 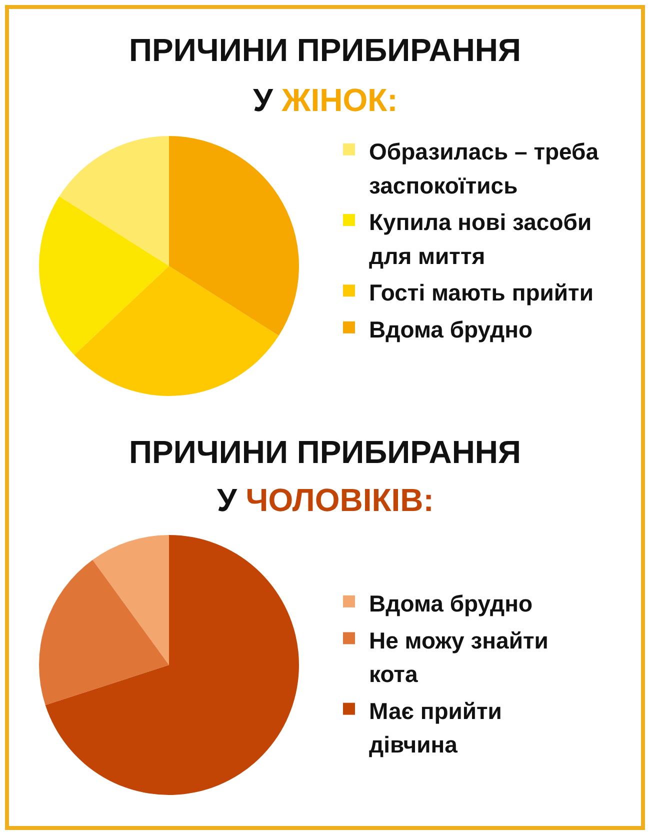 I want to click on legend-label: Купила нові засоби для миття, so click(x=480, y=239).